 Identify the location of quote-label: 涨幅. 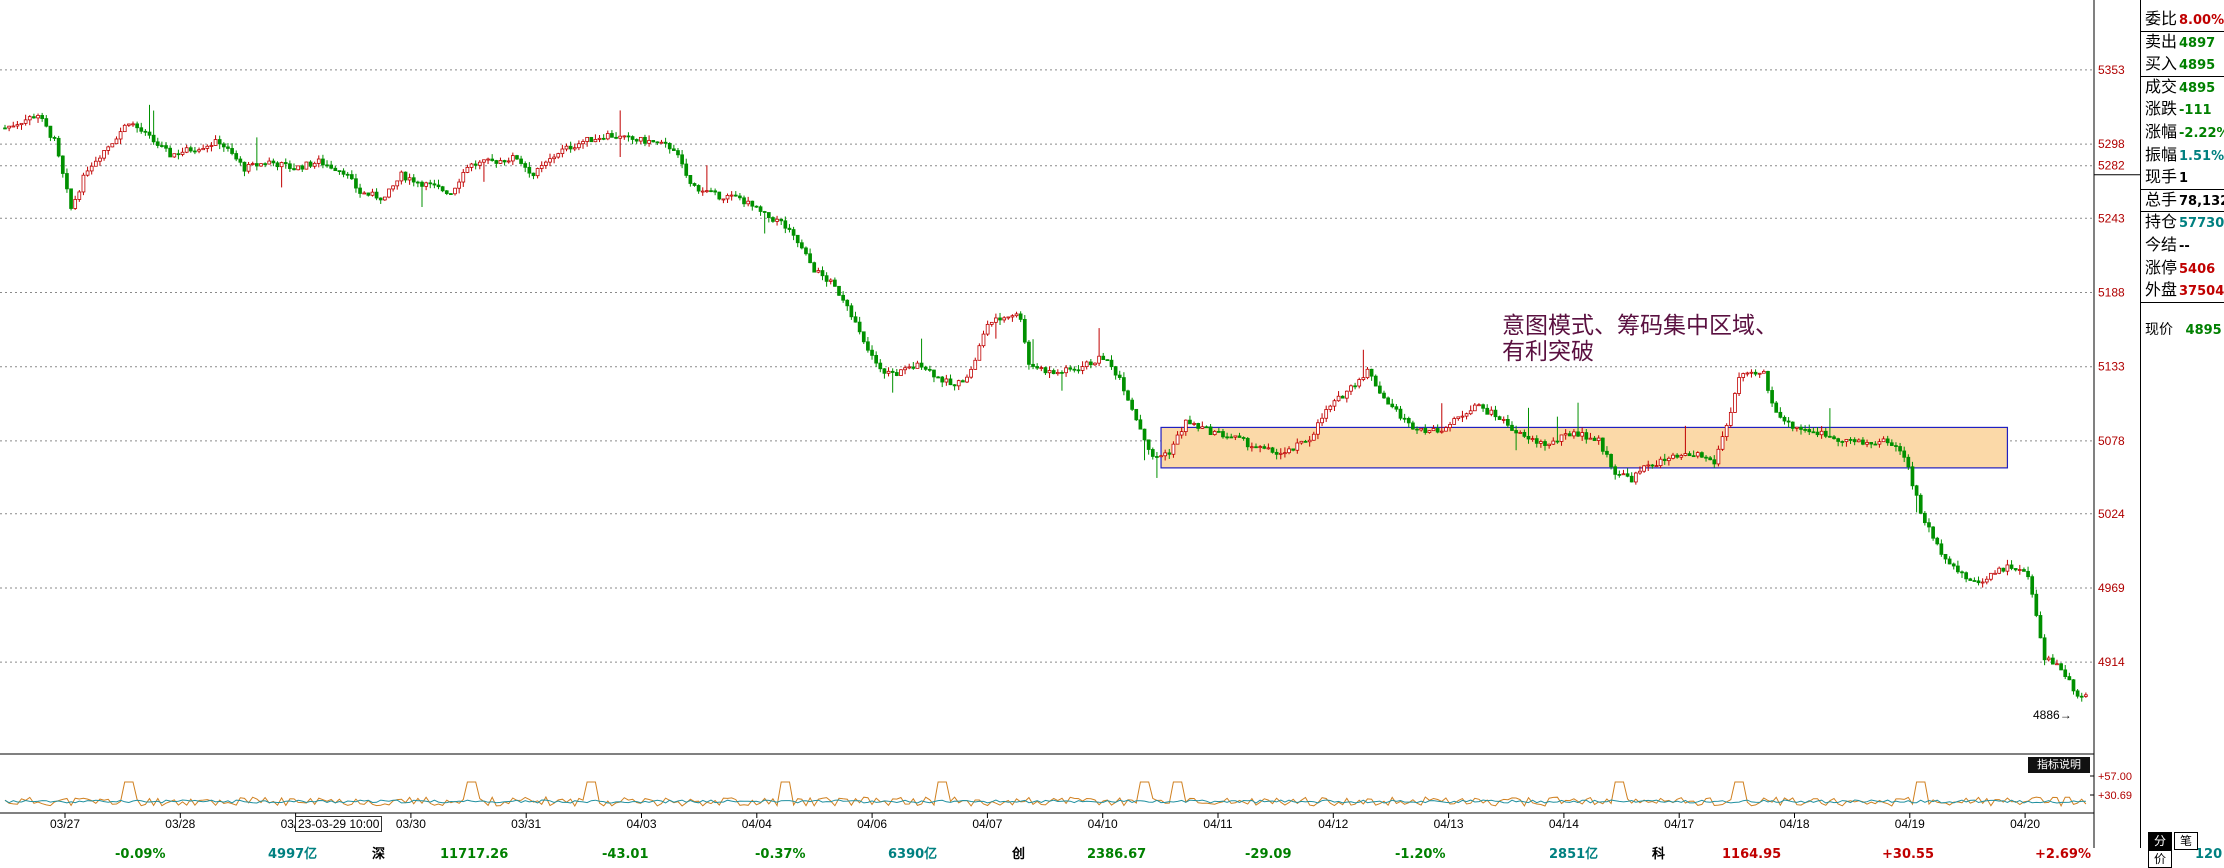
(2161, 131).